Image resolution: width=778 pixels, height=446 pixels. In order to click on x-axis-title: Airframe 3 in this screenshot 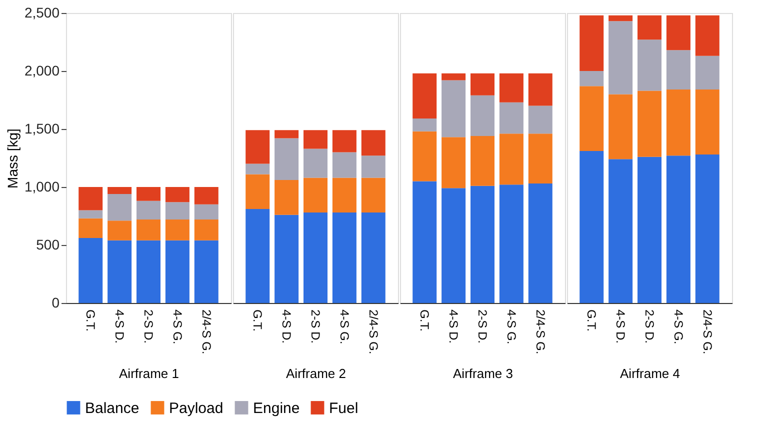, I will do `click(483, 374)`.